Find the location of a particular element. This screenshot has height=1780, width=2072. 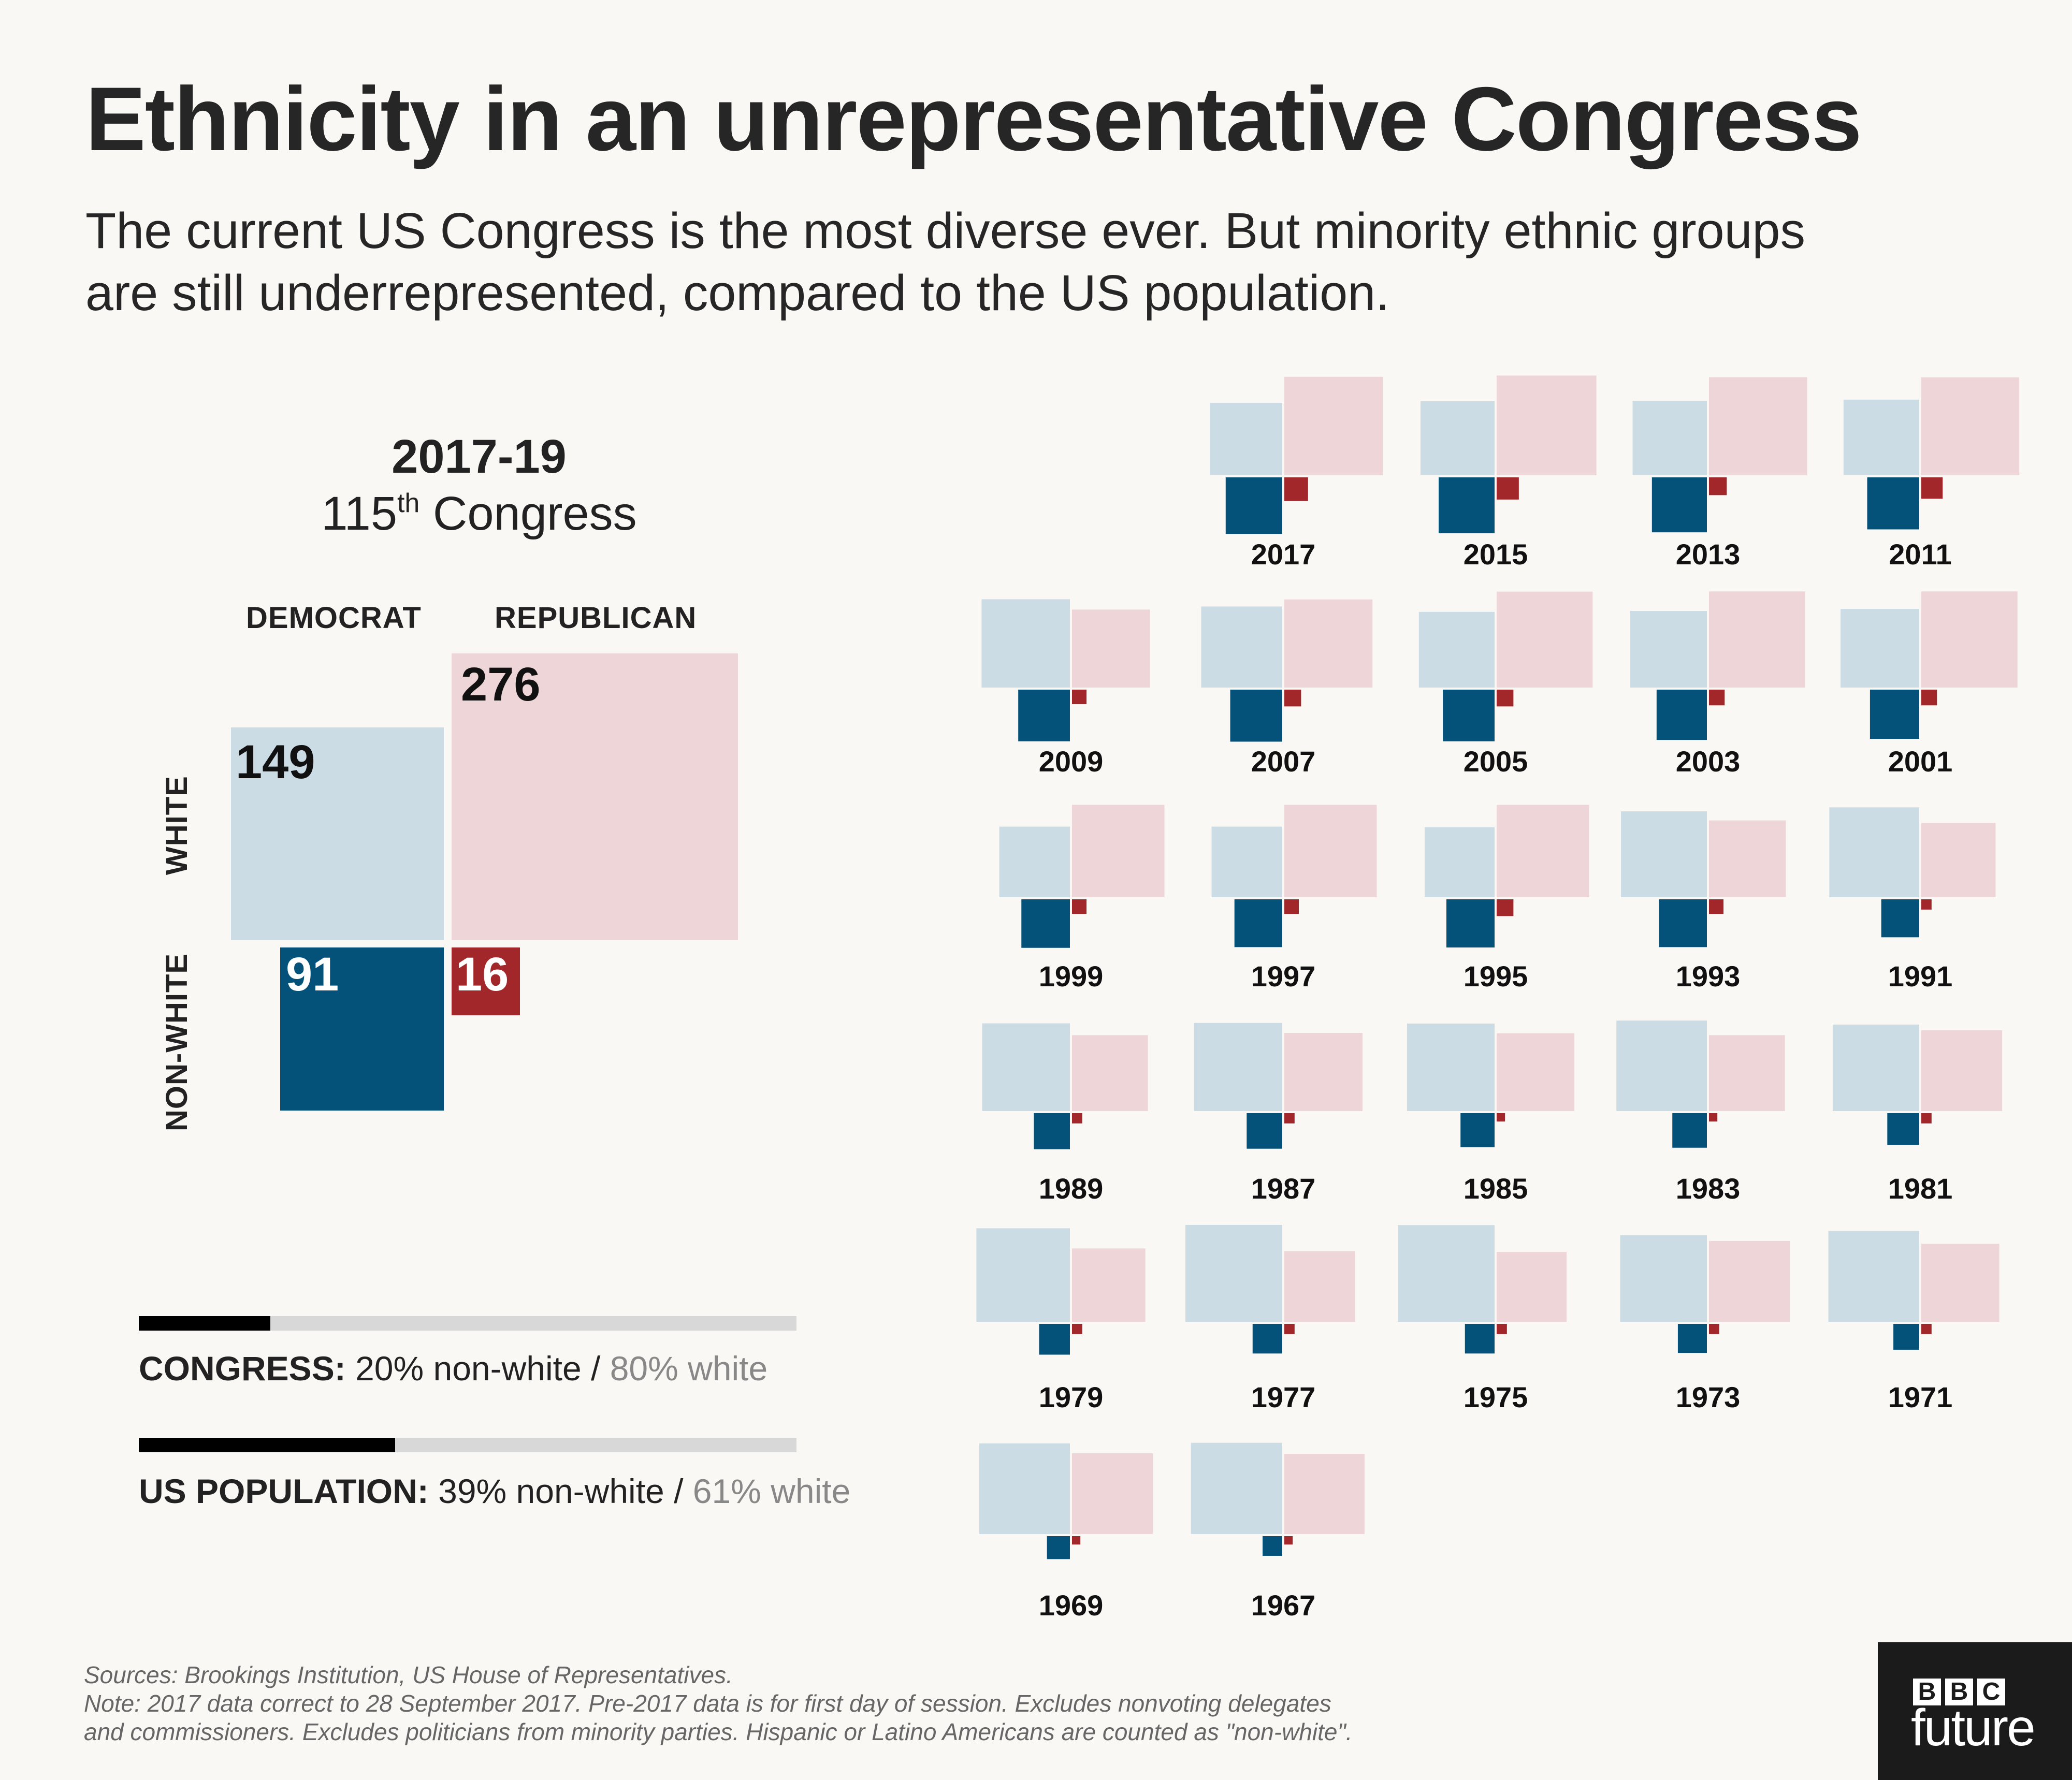

year-label-1971: 1971 is located at coordinates (1920, 1397).